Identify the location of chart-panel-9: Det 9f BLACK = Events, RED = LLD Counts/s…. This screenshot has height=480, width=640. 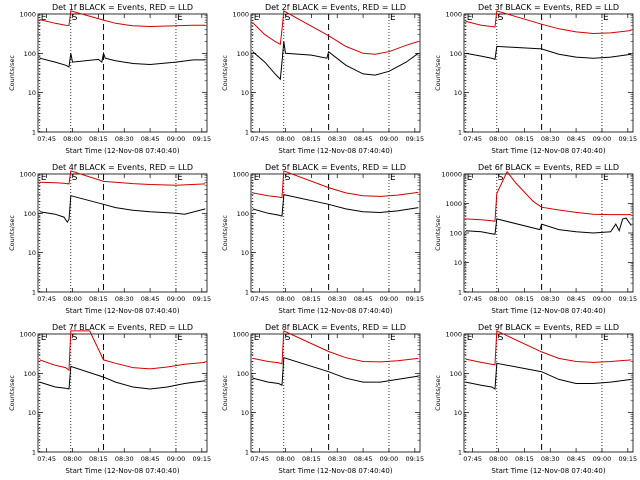
(535, 399).